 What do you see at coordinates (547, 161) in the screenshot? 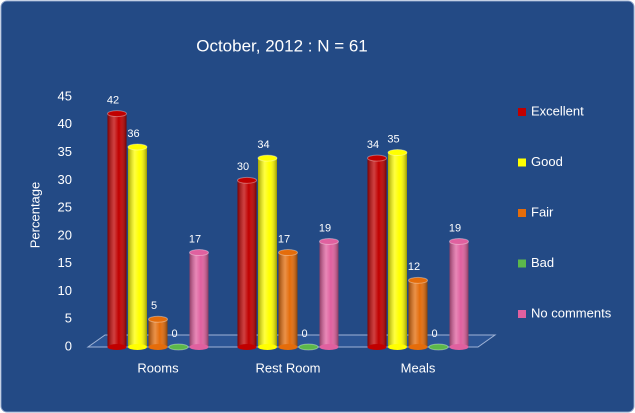
I see `legend-label: Good` at bounding box center [547, 161].